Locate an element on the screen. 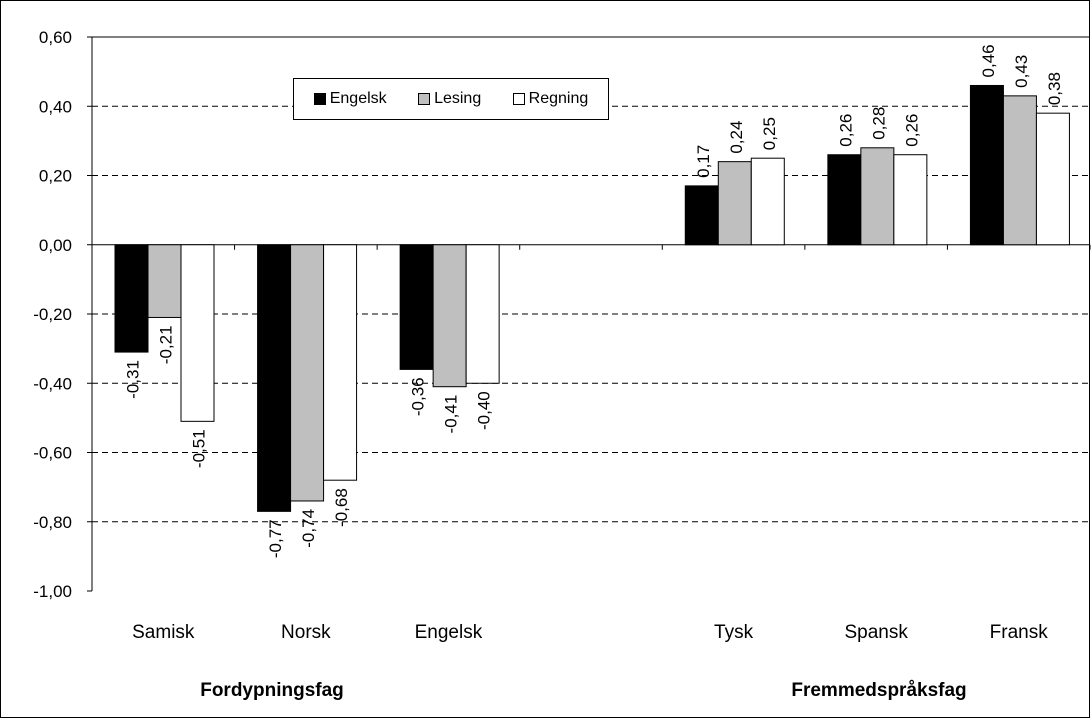  y-tick-label: -0,80 is located at coordinates (52, 522).